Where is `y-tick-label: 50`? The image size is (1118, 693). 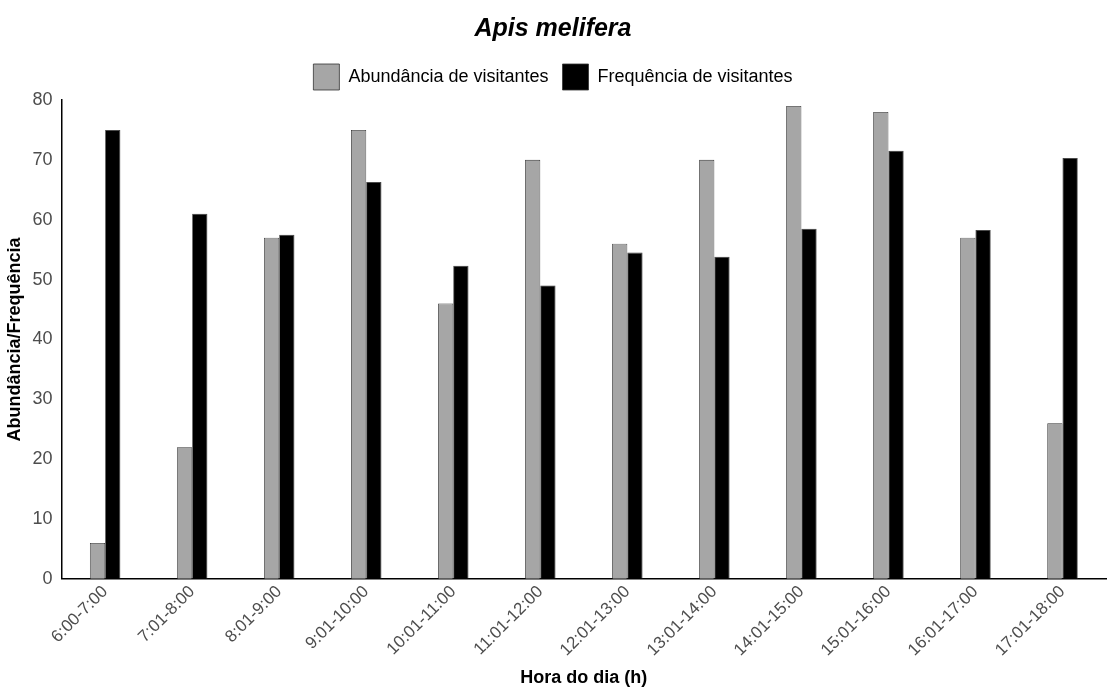
y-tick-label: 50 is located at coordinates (42, 278).